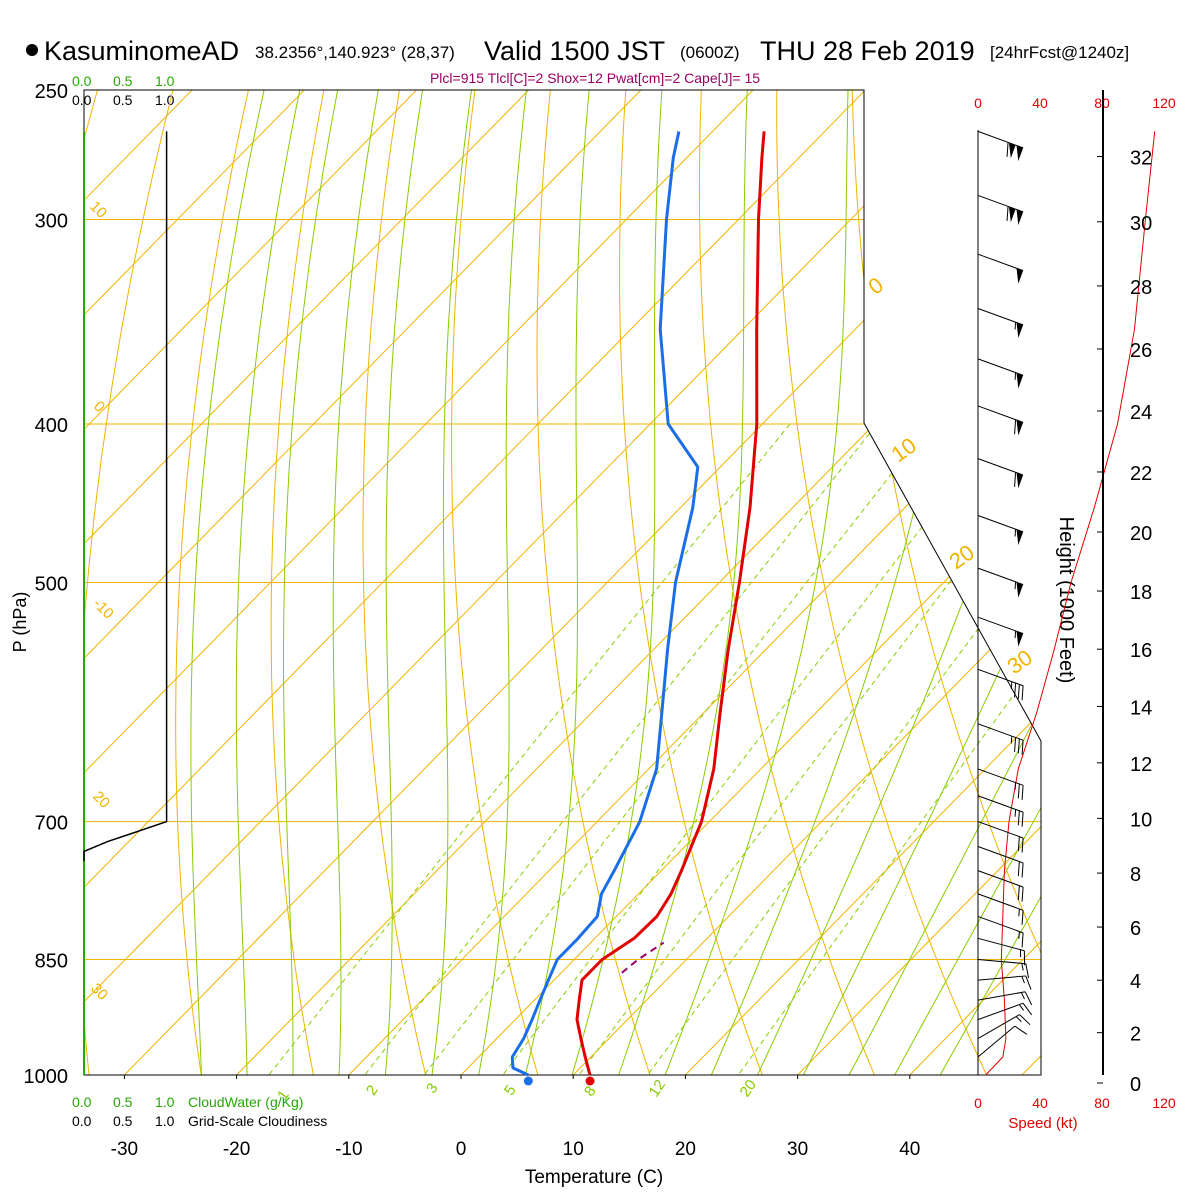 Image resolution: width=1200 pixels, height=1200 pixels. Describe the element at coordinates (372, 1090) in the screenshot. I see `mixing-ratio-label: 2` at that location.